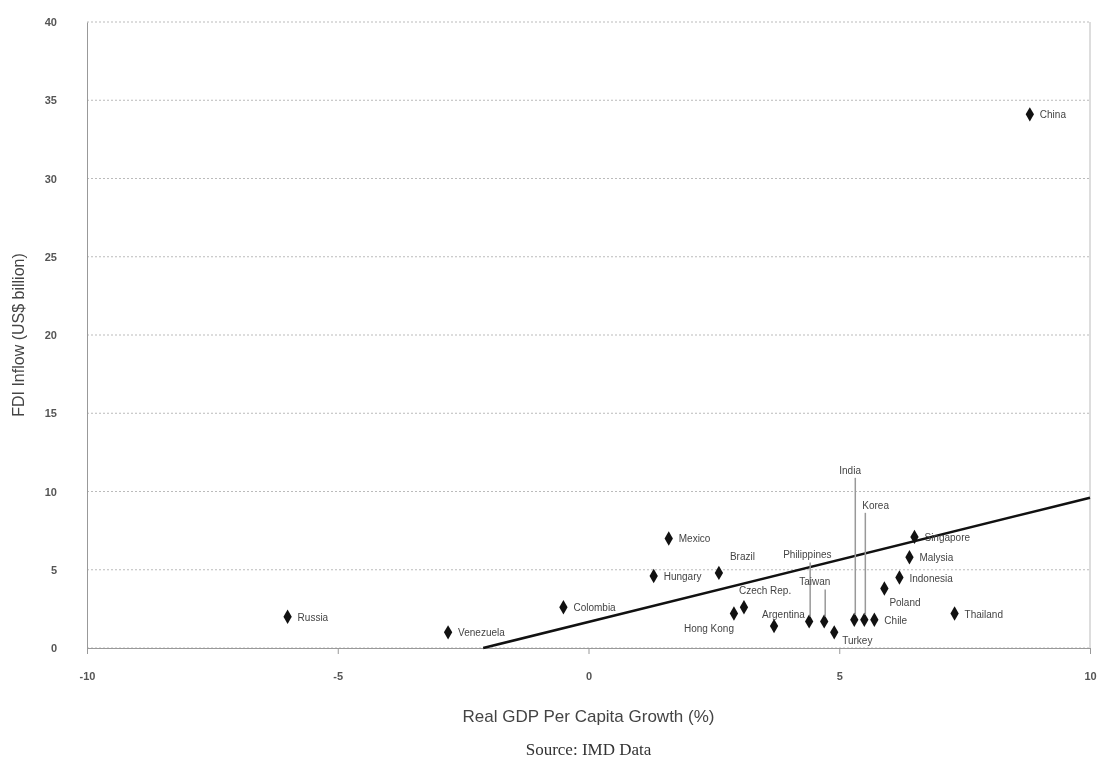 The height and width of the screenshot is (772, 1103). What do you see at coordinates (742, 556) in the screenshot?
I see `annotation: Brazil` at bounding box center [742, 556].